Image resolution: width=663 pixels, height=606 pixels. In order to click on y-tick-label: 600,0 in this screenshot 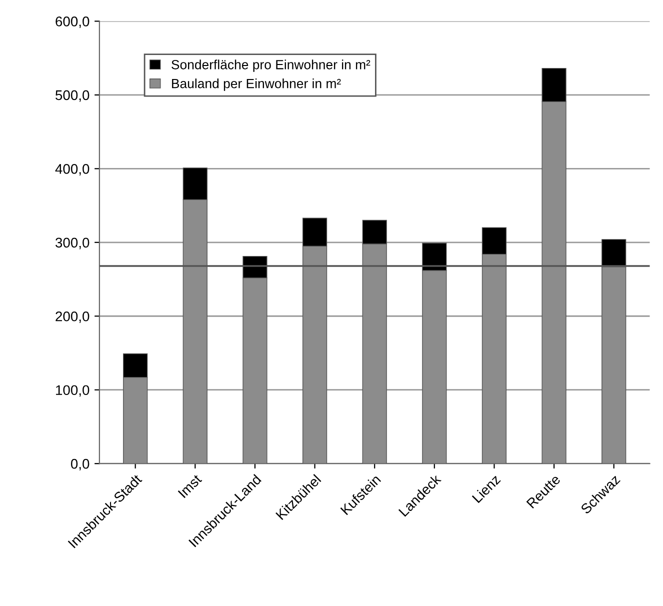, I will do `click(73, 22)`.